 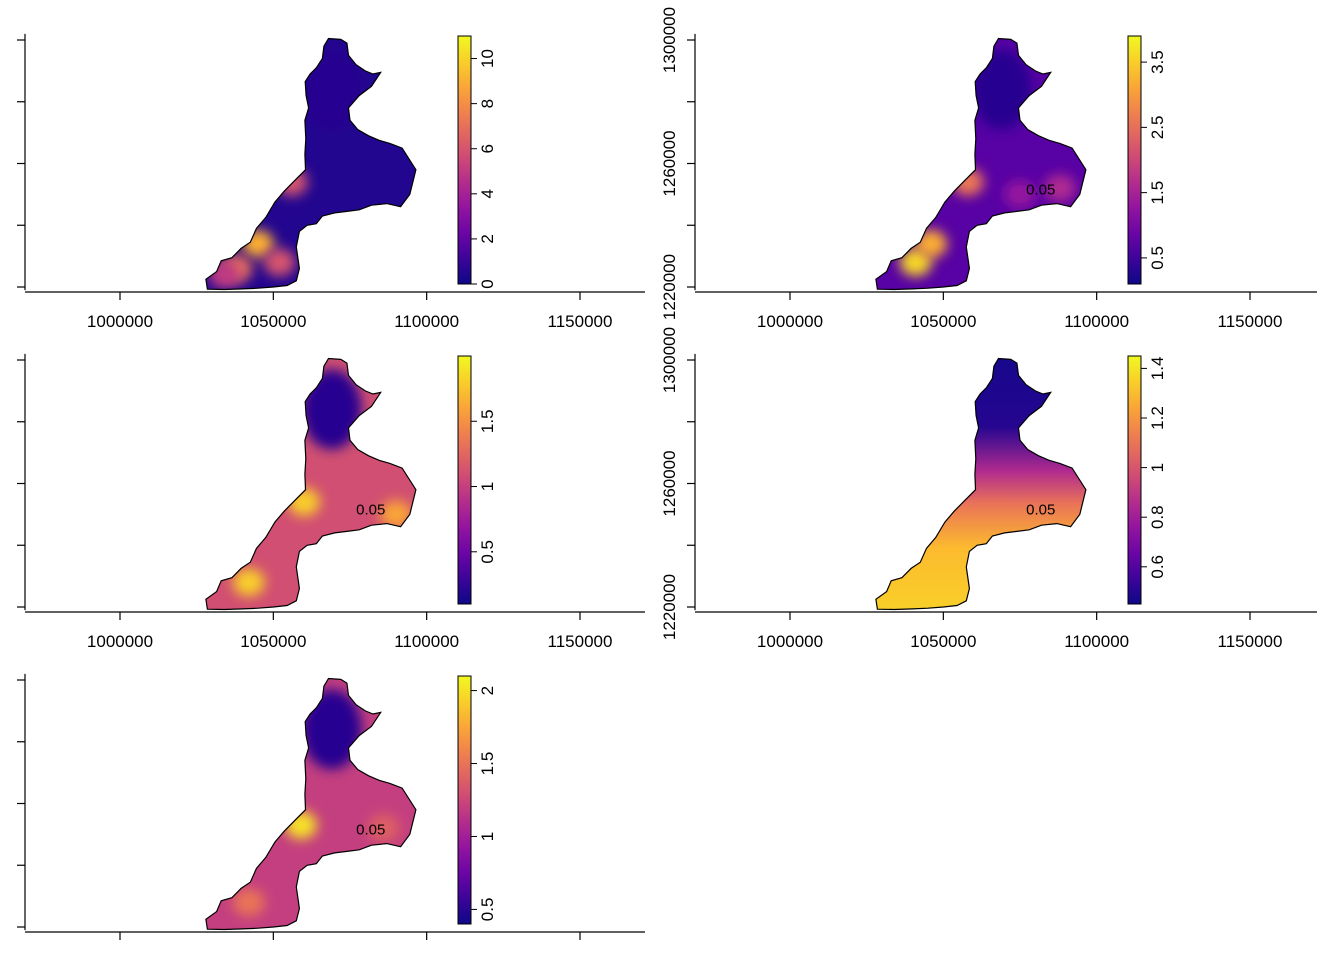 I want to click on panel-middle-left: 0.05 1000000 1050000 1100000 1150000 0.5 1 1.5, so click(x=331, y=502).